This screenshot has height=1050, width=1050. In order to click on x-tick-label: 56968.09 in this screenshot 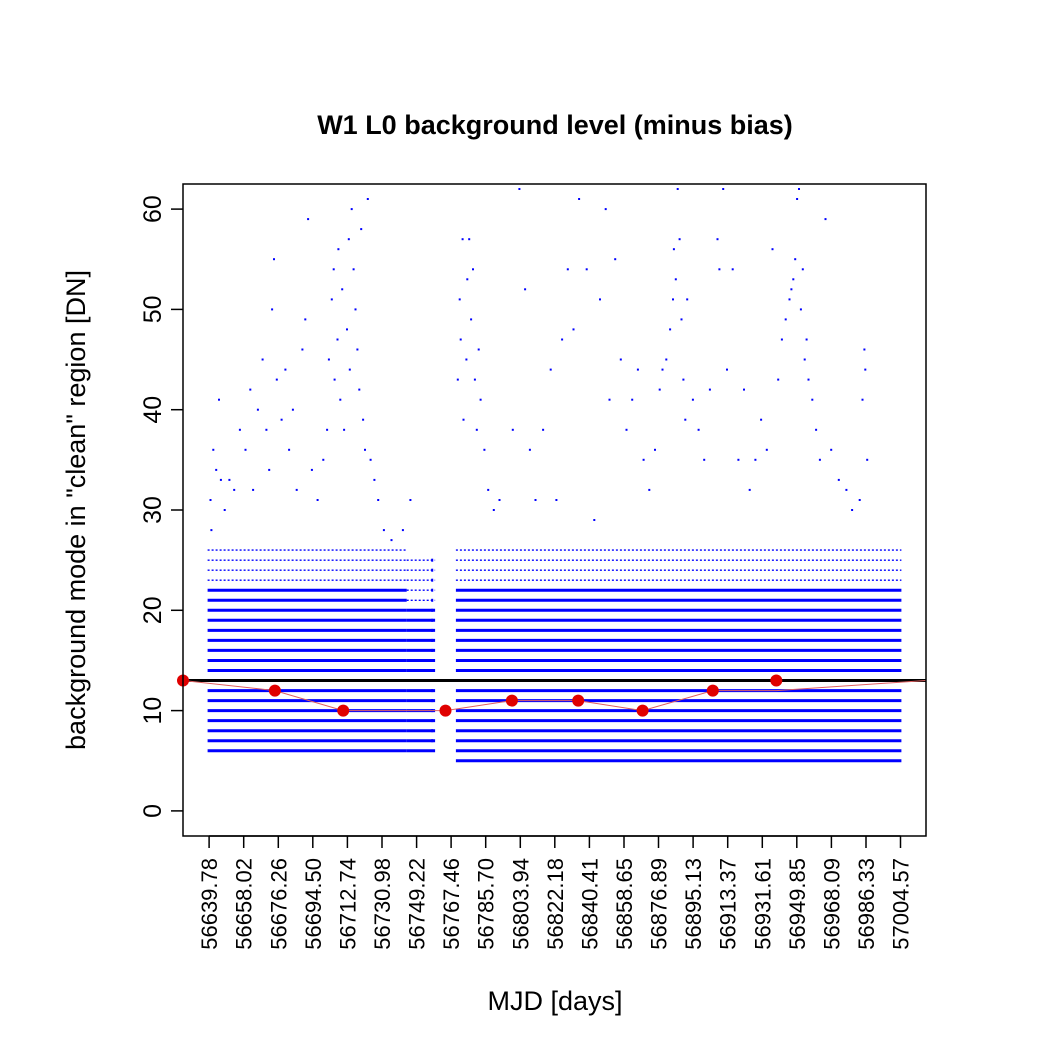, I will do `click(831, 904)`.